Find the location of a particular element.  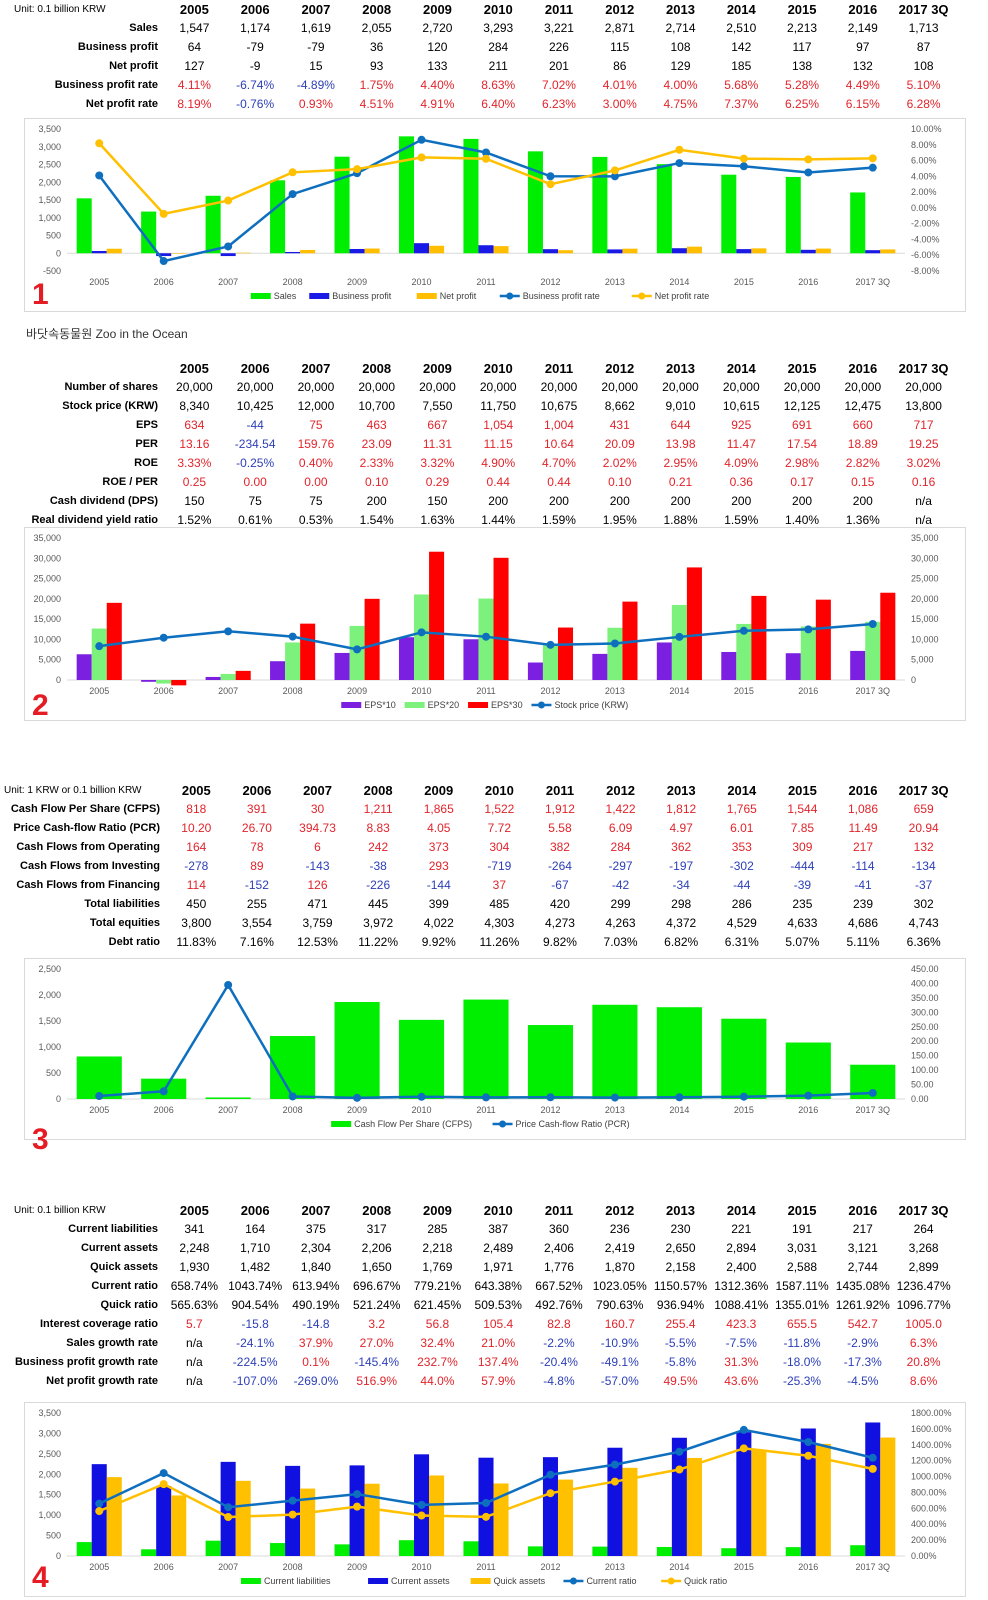

table-cell: -49.1% is located at coordinates (619, 1362).